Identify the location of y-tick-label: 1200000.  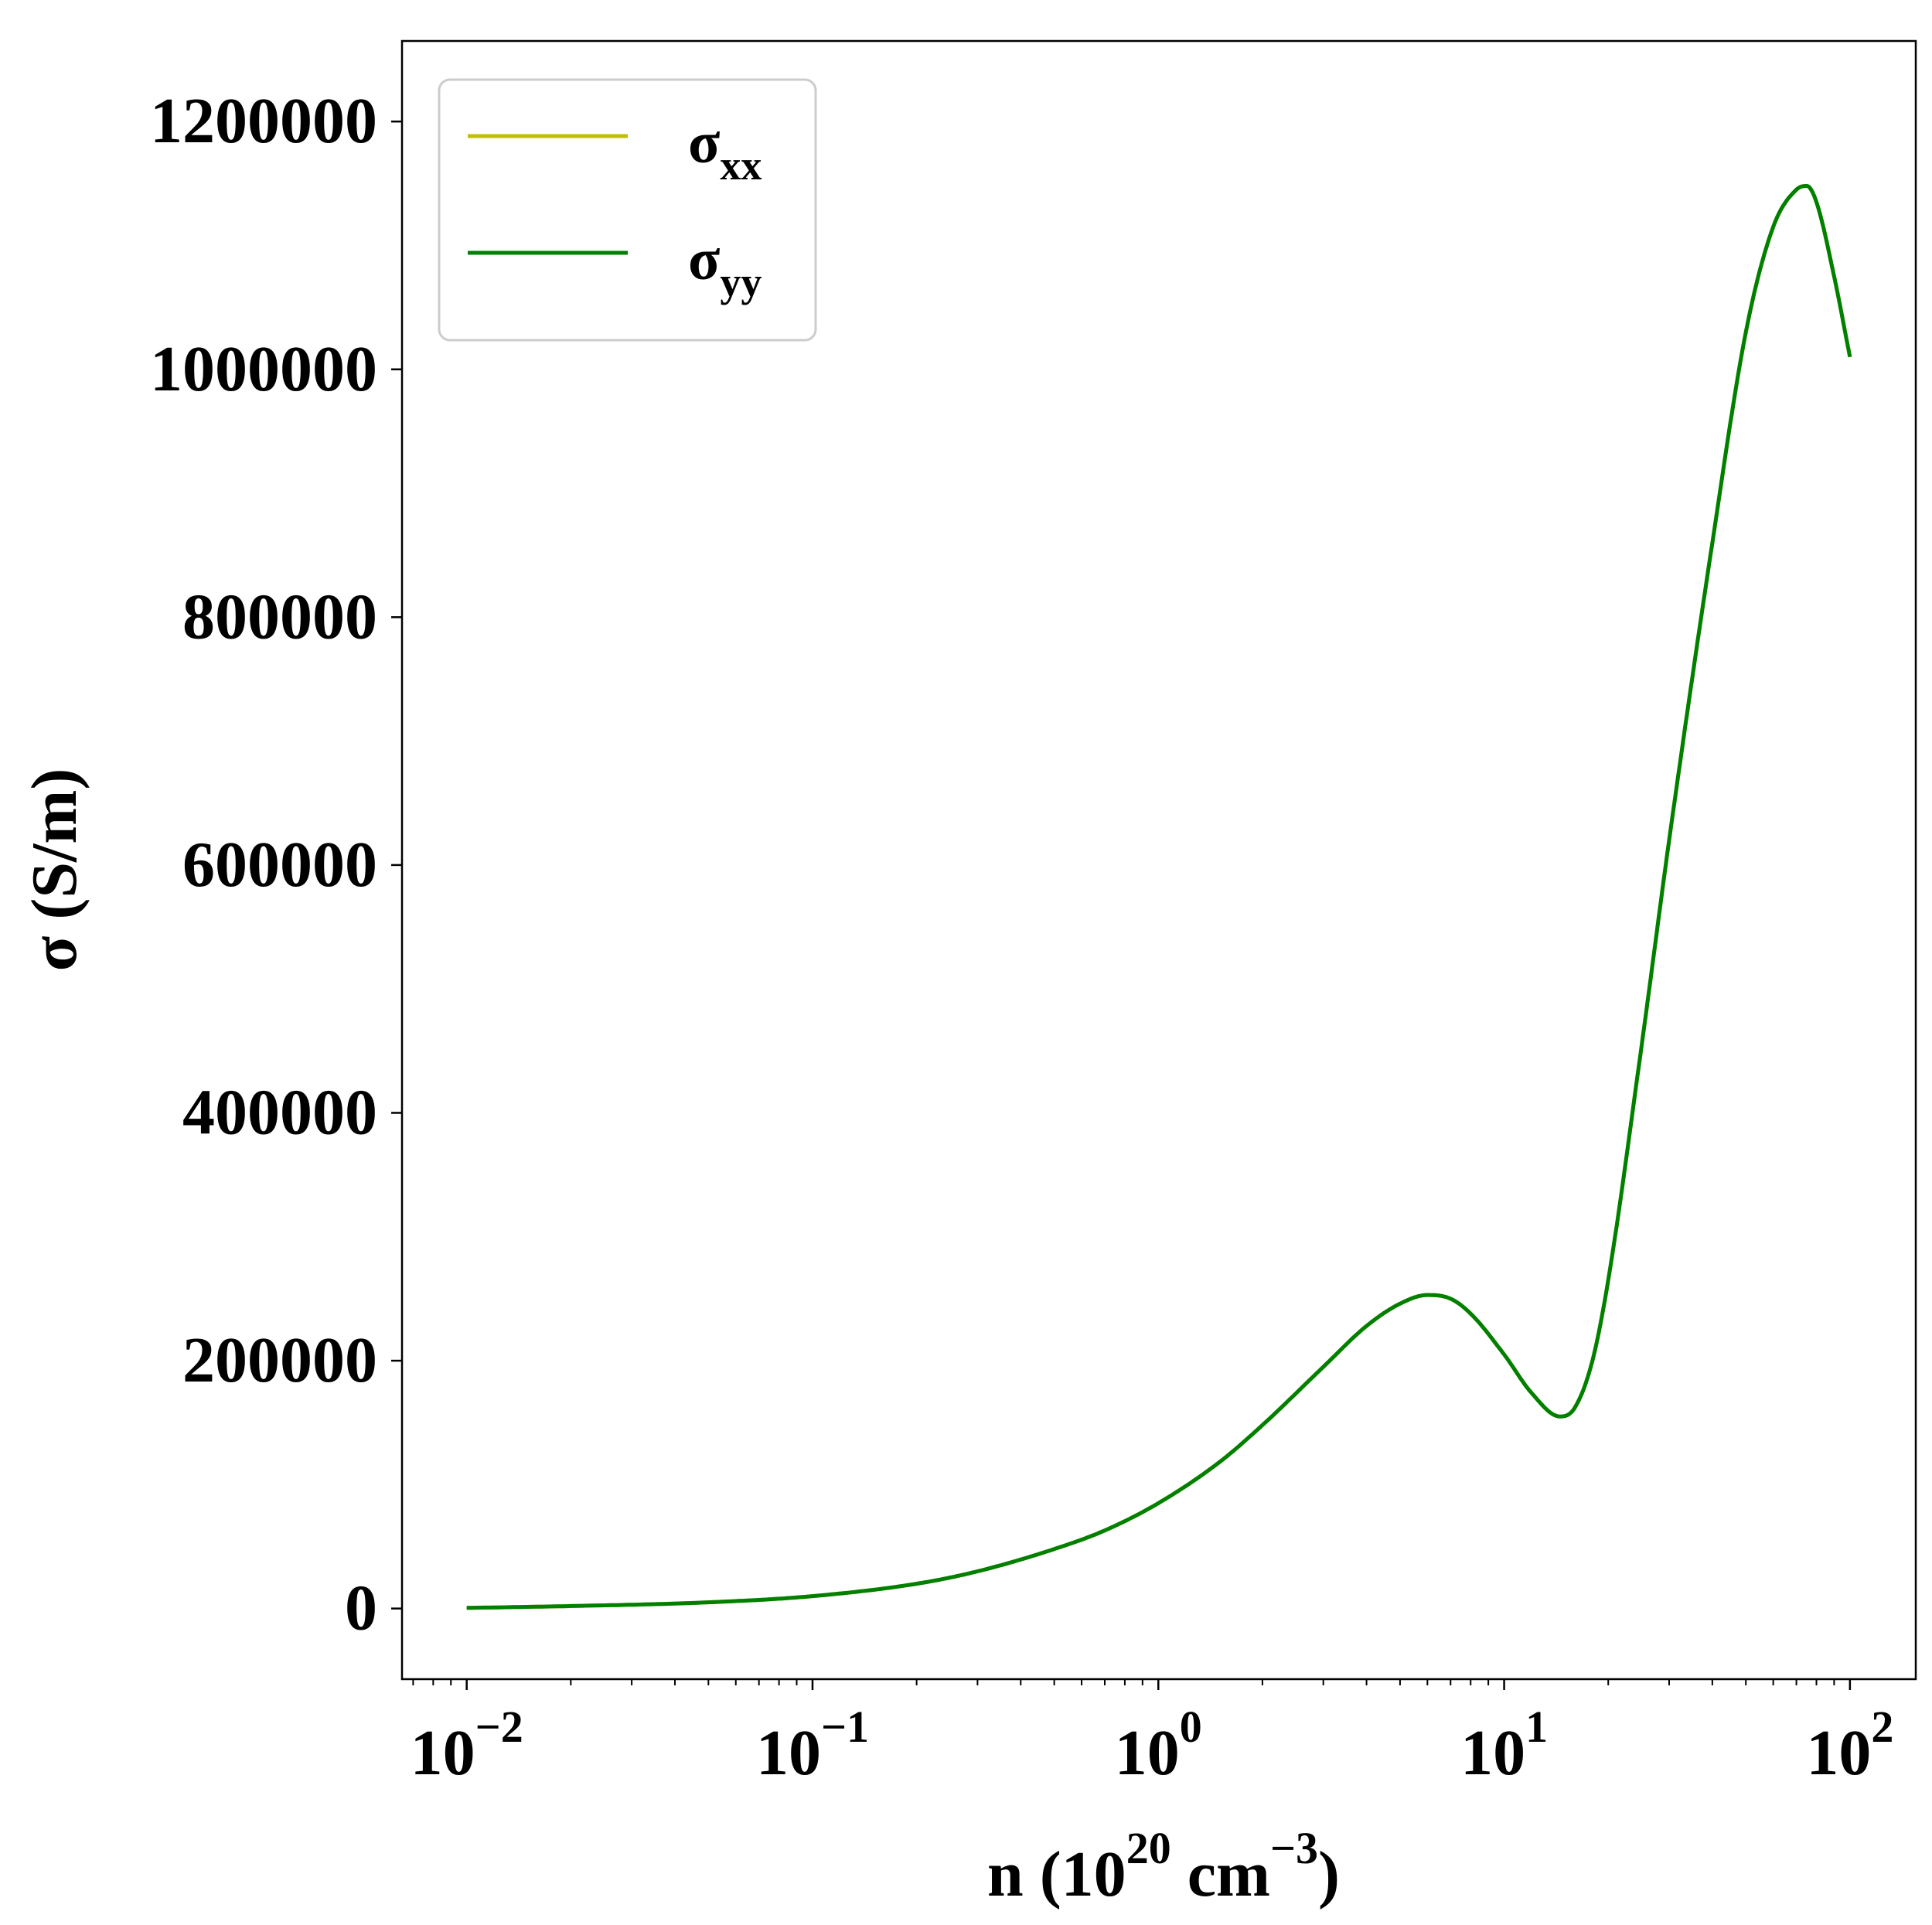
(263, 121).